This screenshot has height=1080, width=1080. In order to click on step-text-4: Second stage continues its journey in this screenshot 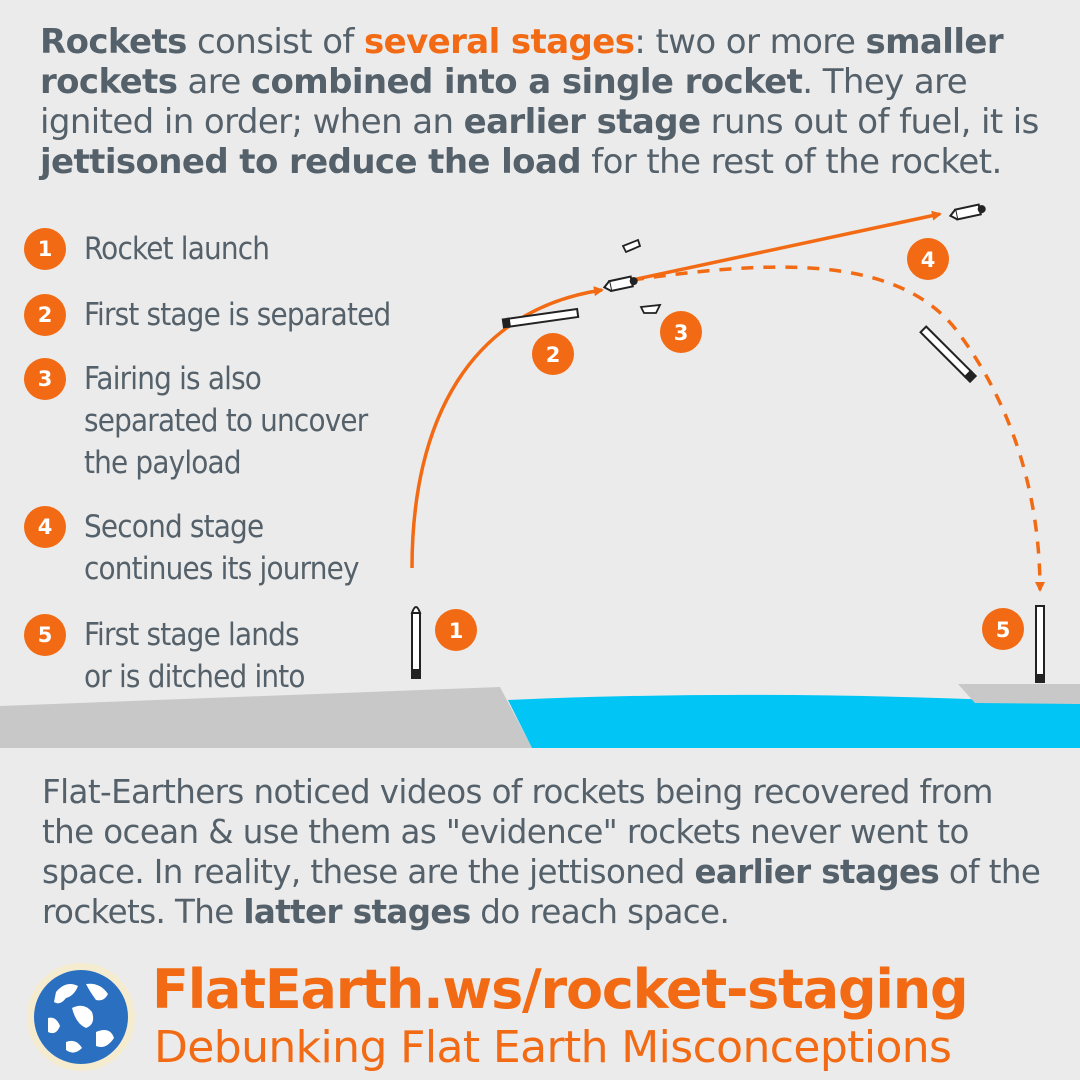, I will do `click(259, 548)`.